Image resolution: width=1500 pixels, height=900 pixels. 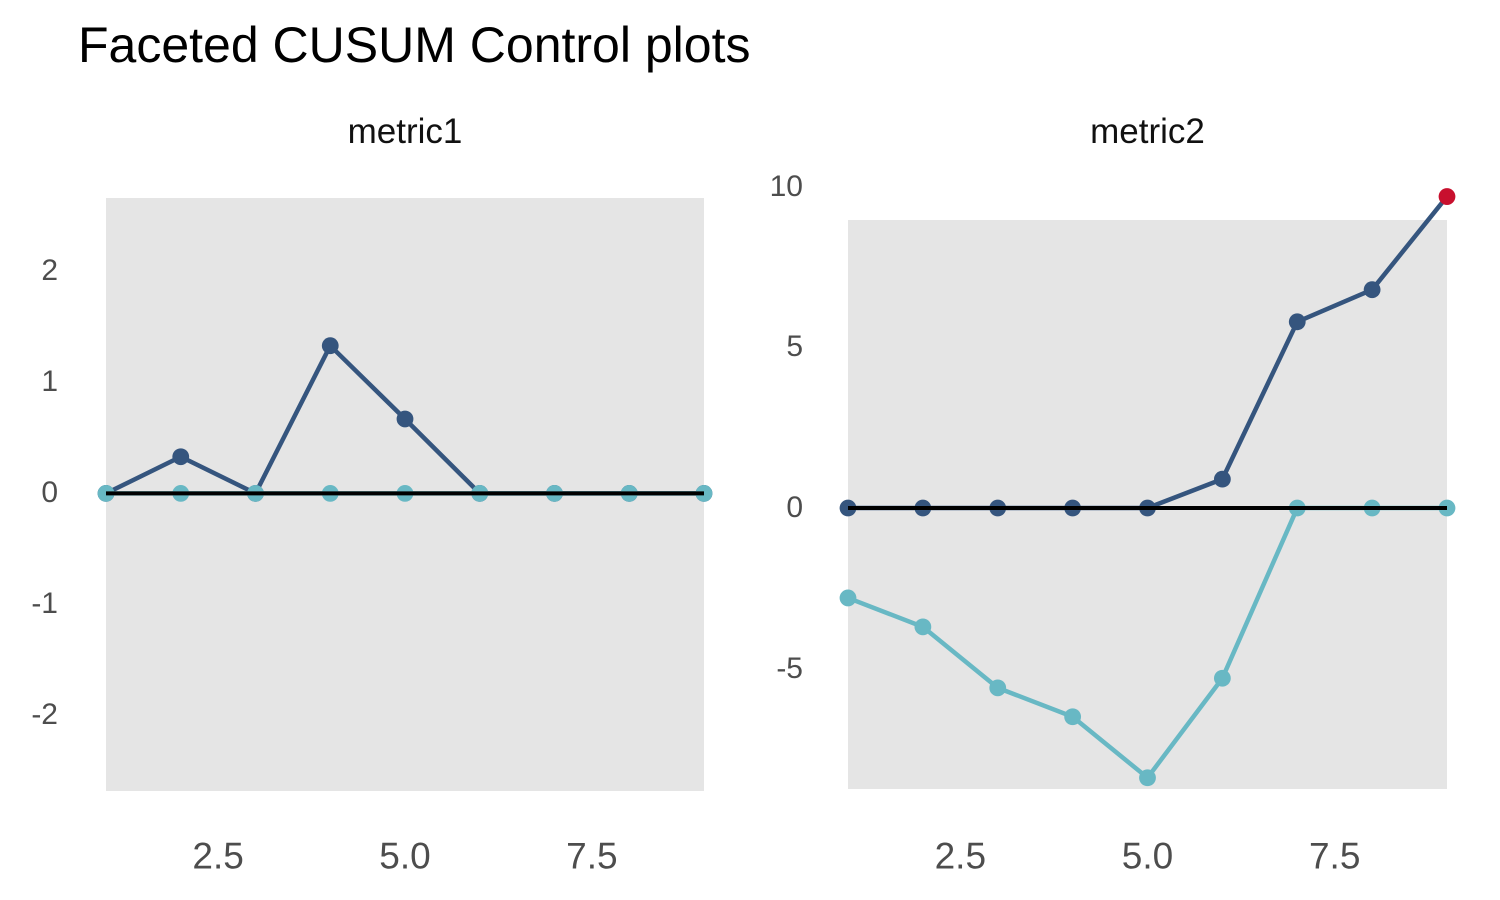 What do you see at coordinates (414, 45) in the screenshot?
I see `figure-title: Faceted CUSUM Control plots` at bounding box center [414, 45].